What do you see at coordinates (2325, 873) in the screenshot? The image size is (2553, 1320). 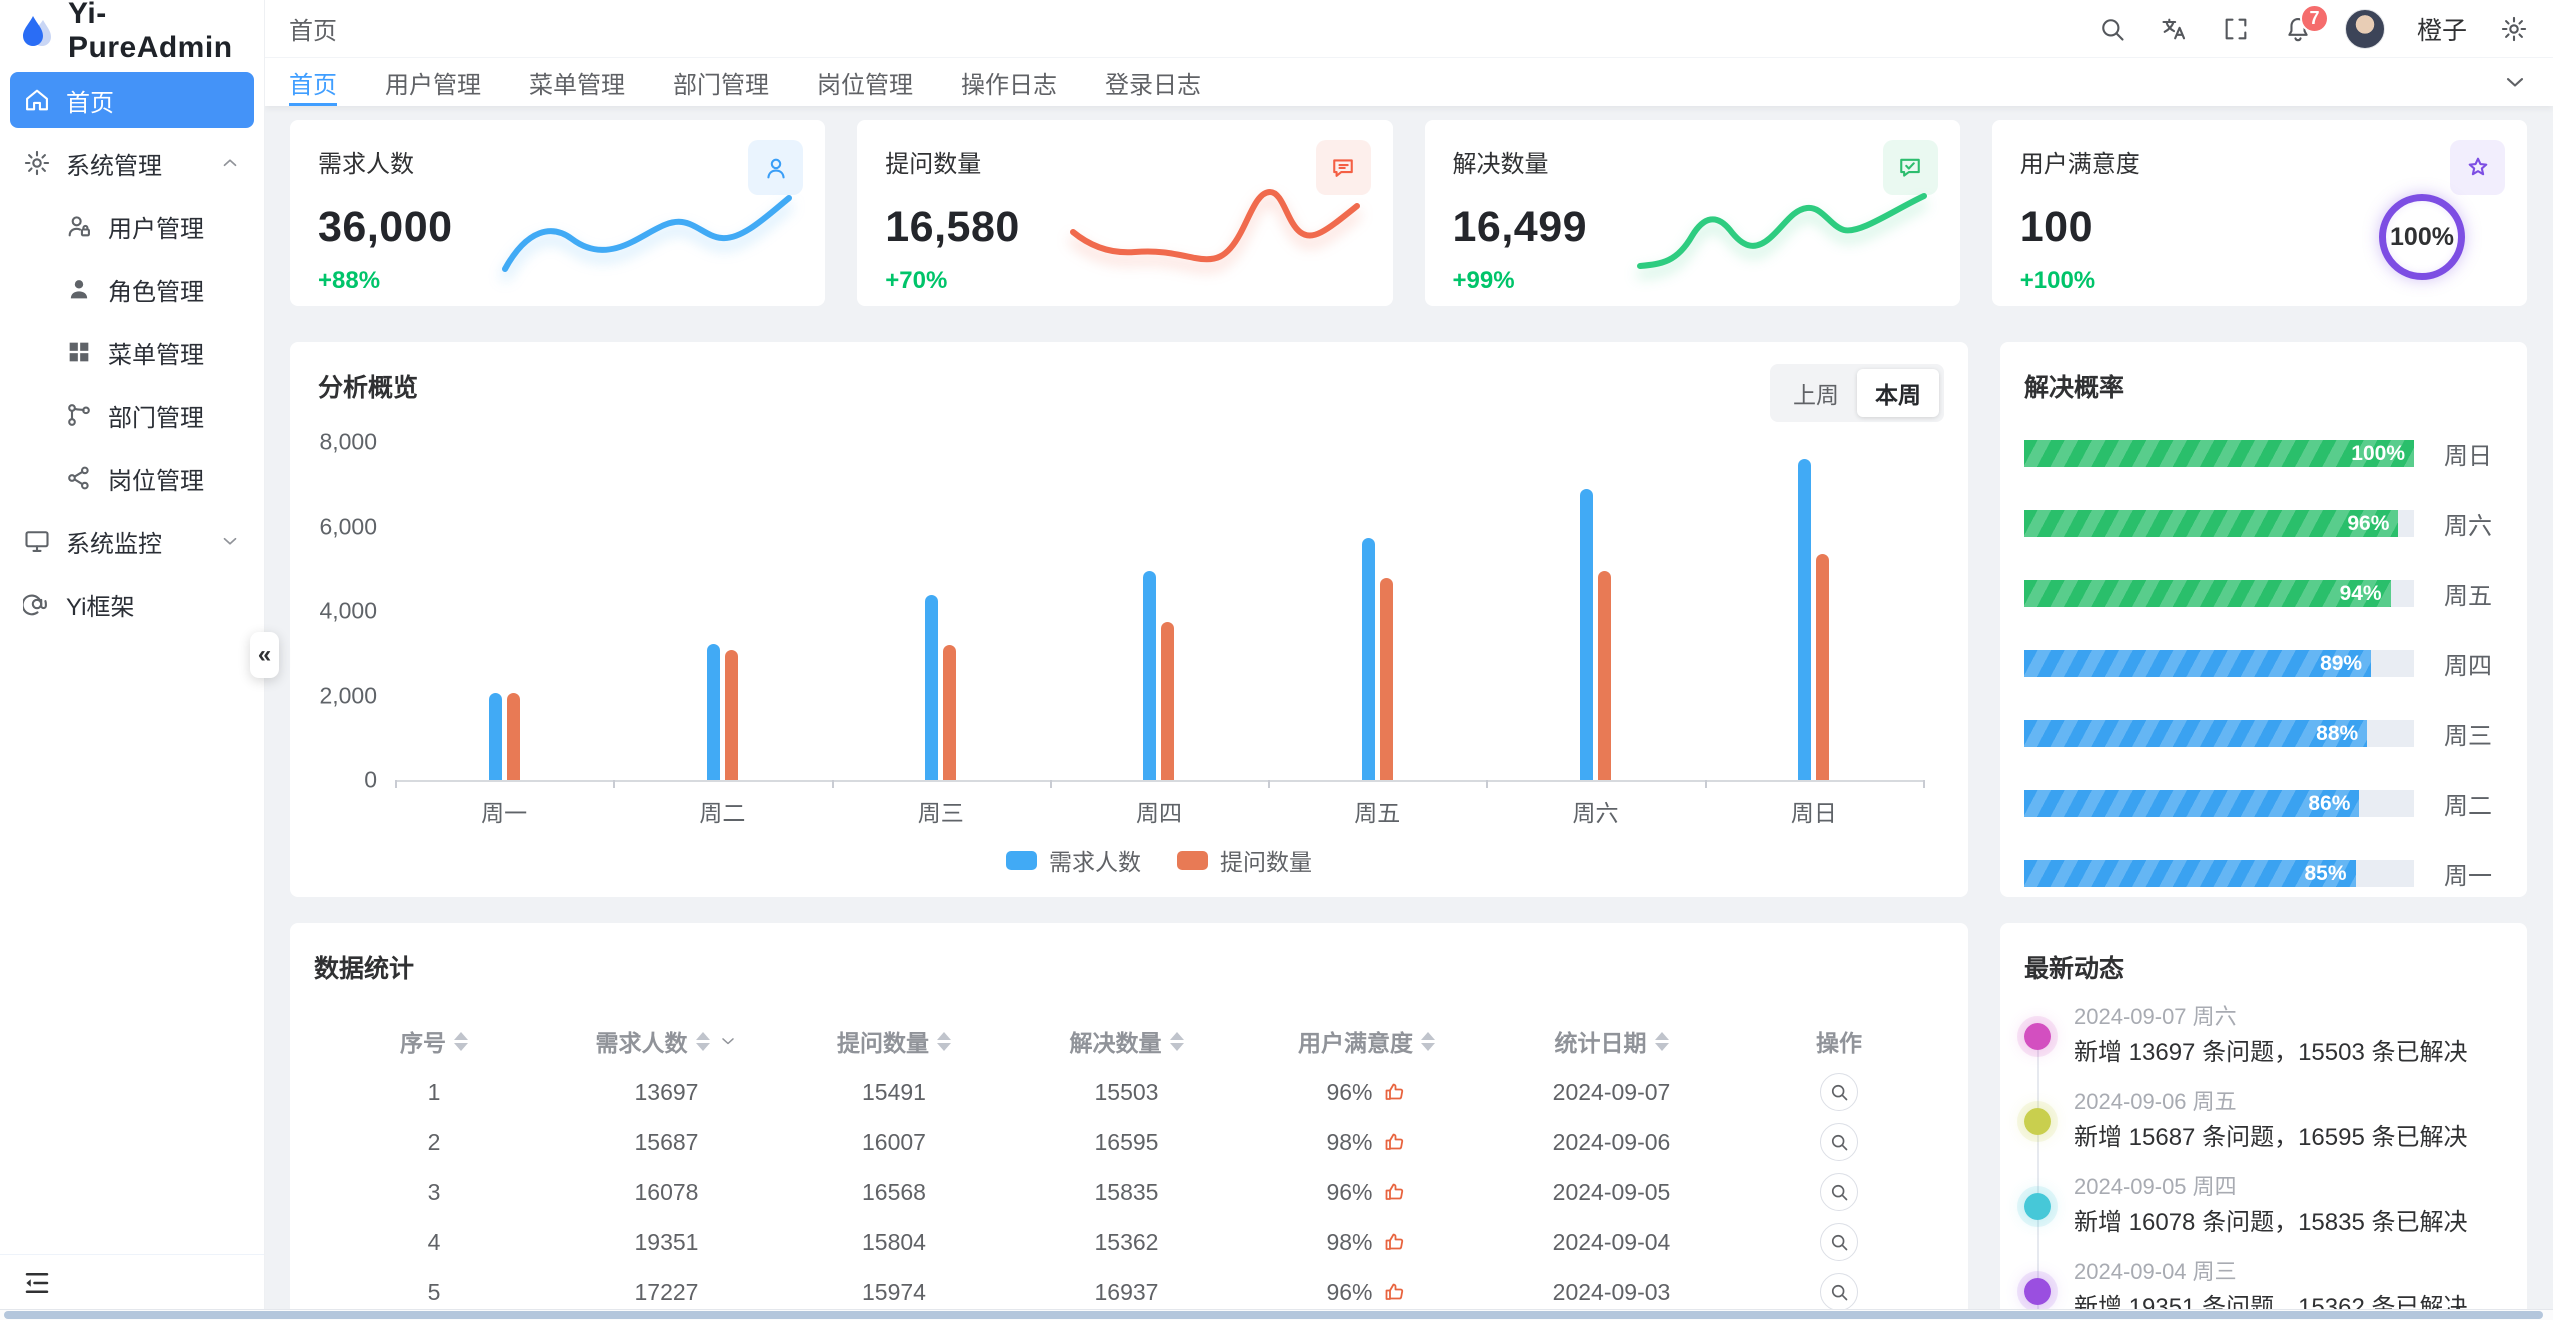 I see `progress-value: 85%` at bounding box center [2325, 873].